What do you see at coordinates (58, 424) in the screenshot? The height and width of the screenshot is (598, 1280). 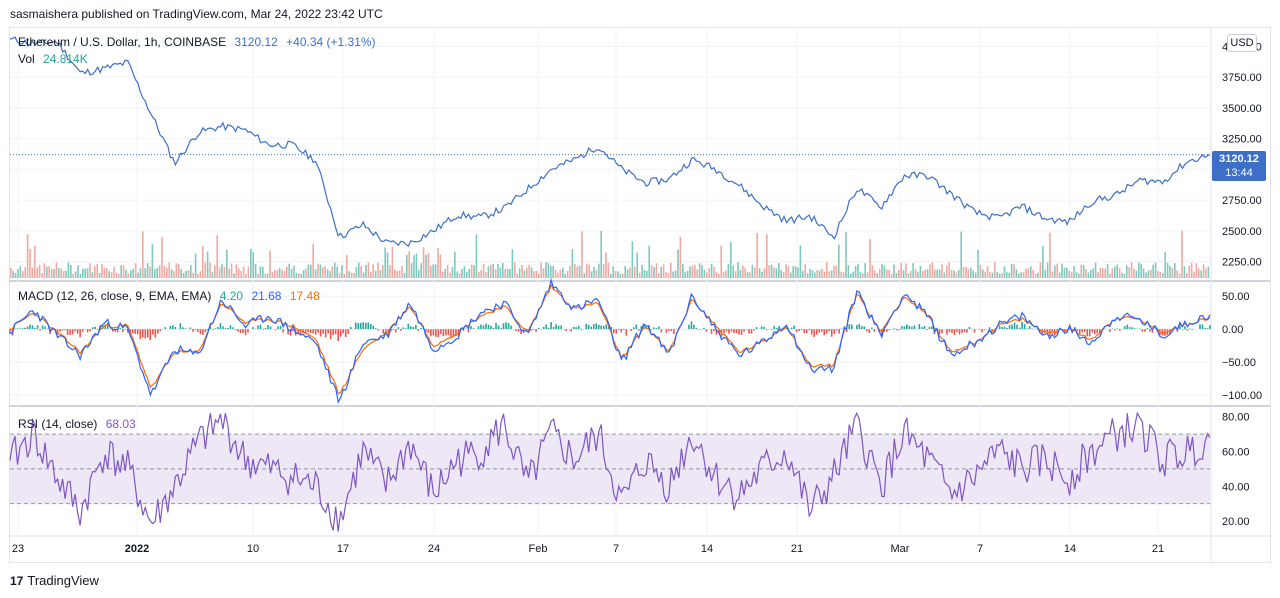 I see `rsi-label: RSI (14, close)` at bounding box center [58, 424].